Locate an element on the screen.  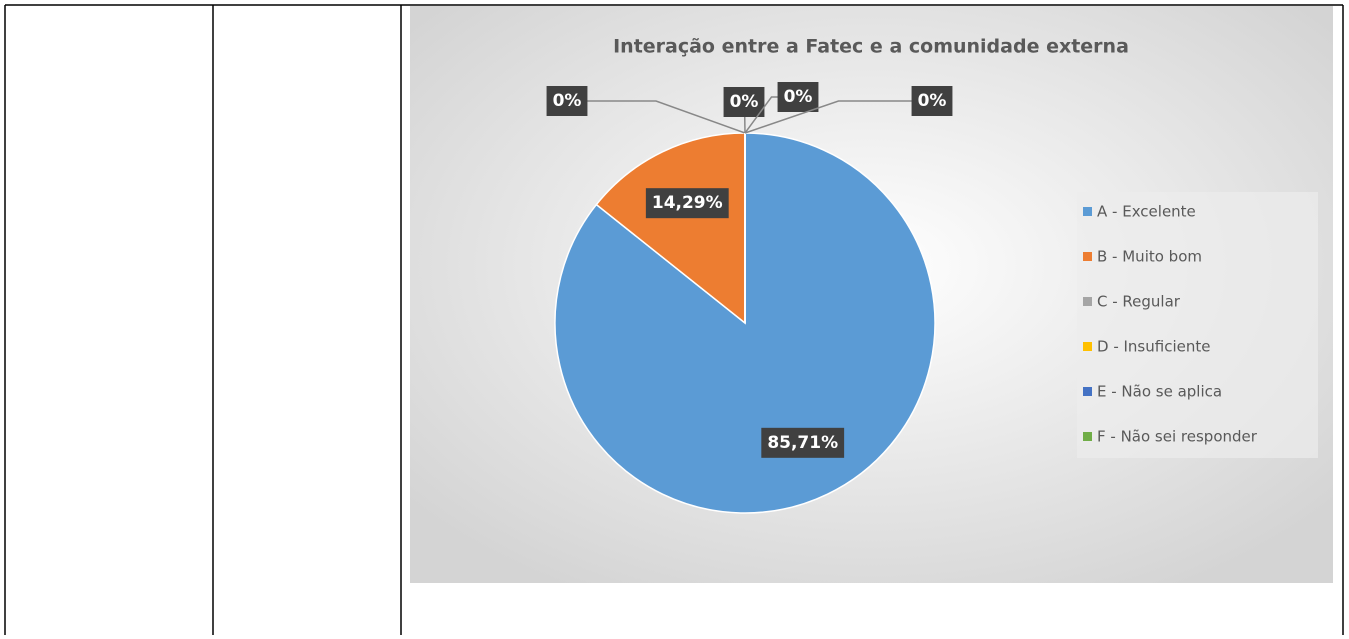
pie-slice is located at coordinates (670, 228).